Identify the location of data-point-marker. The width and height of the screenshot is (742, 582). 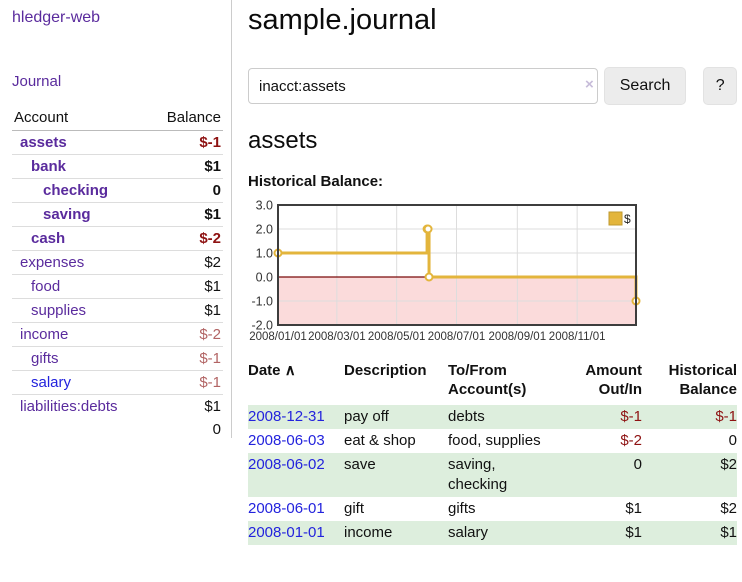
(429, 277).